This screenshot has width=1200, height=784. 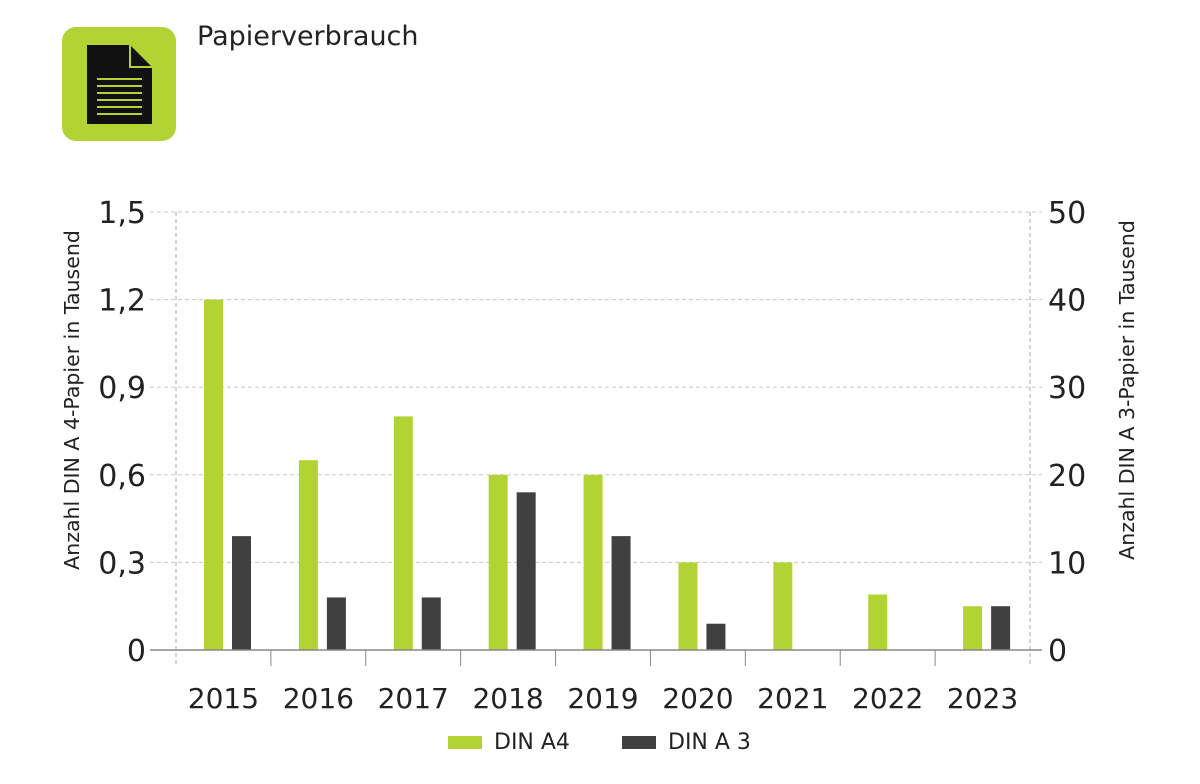 What do you see at coordinates (602, 698) in the screenshot?
I see `x-tick-label: 2019` at bounding box center [602, 698].